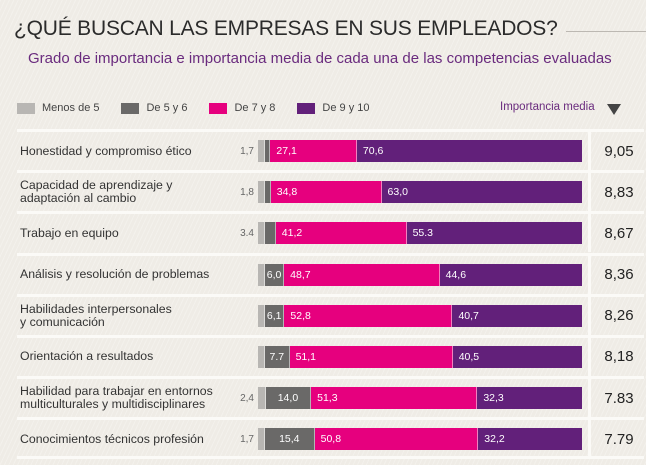 The width and height of the screenshot is (646, 465). Describe the element at coordinates (167, 108) in the screenshot. I see `legend-label: De 5 y 6` at that location.